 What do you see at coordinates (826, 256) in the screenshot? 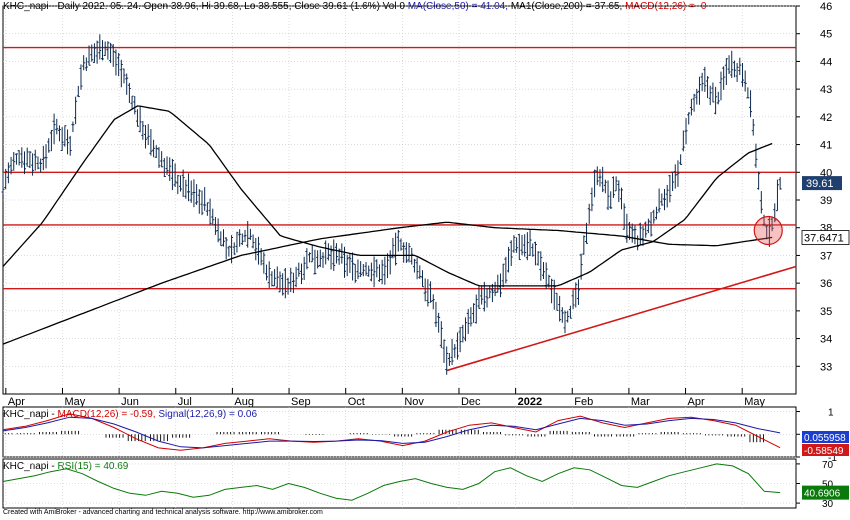
I see `price-y-tick-label: 37` at bounding box center [826, 256].